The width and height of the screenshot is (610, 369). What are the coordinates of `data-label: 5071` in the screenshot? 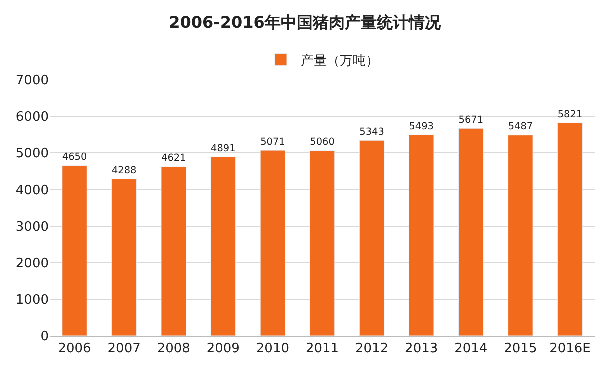 It's located at (273, 142).